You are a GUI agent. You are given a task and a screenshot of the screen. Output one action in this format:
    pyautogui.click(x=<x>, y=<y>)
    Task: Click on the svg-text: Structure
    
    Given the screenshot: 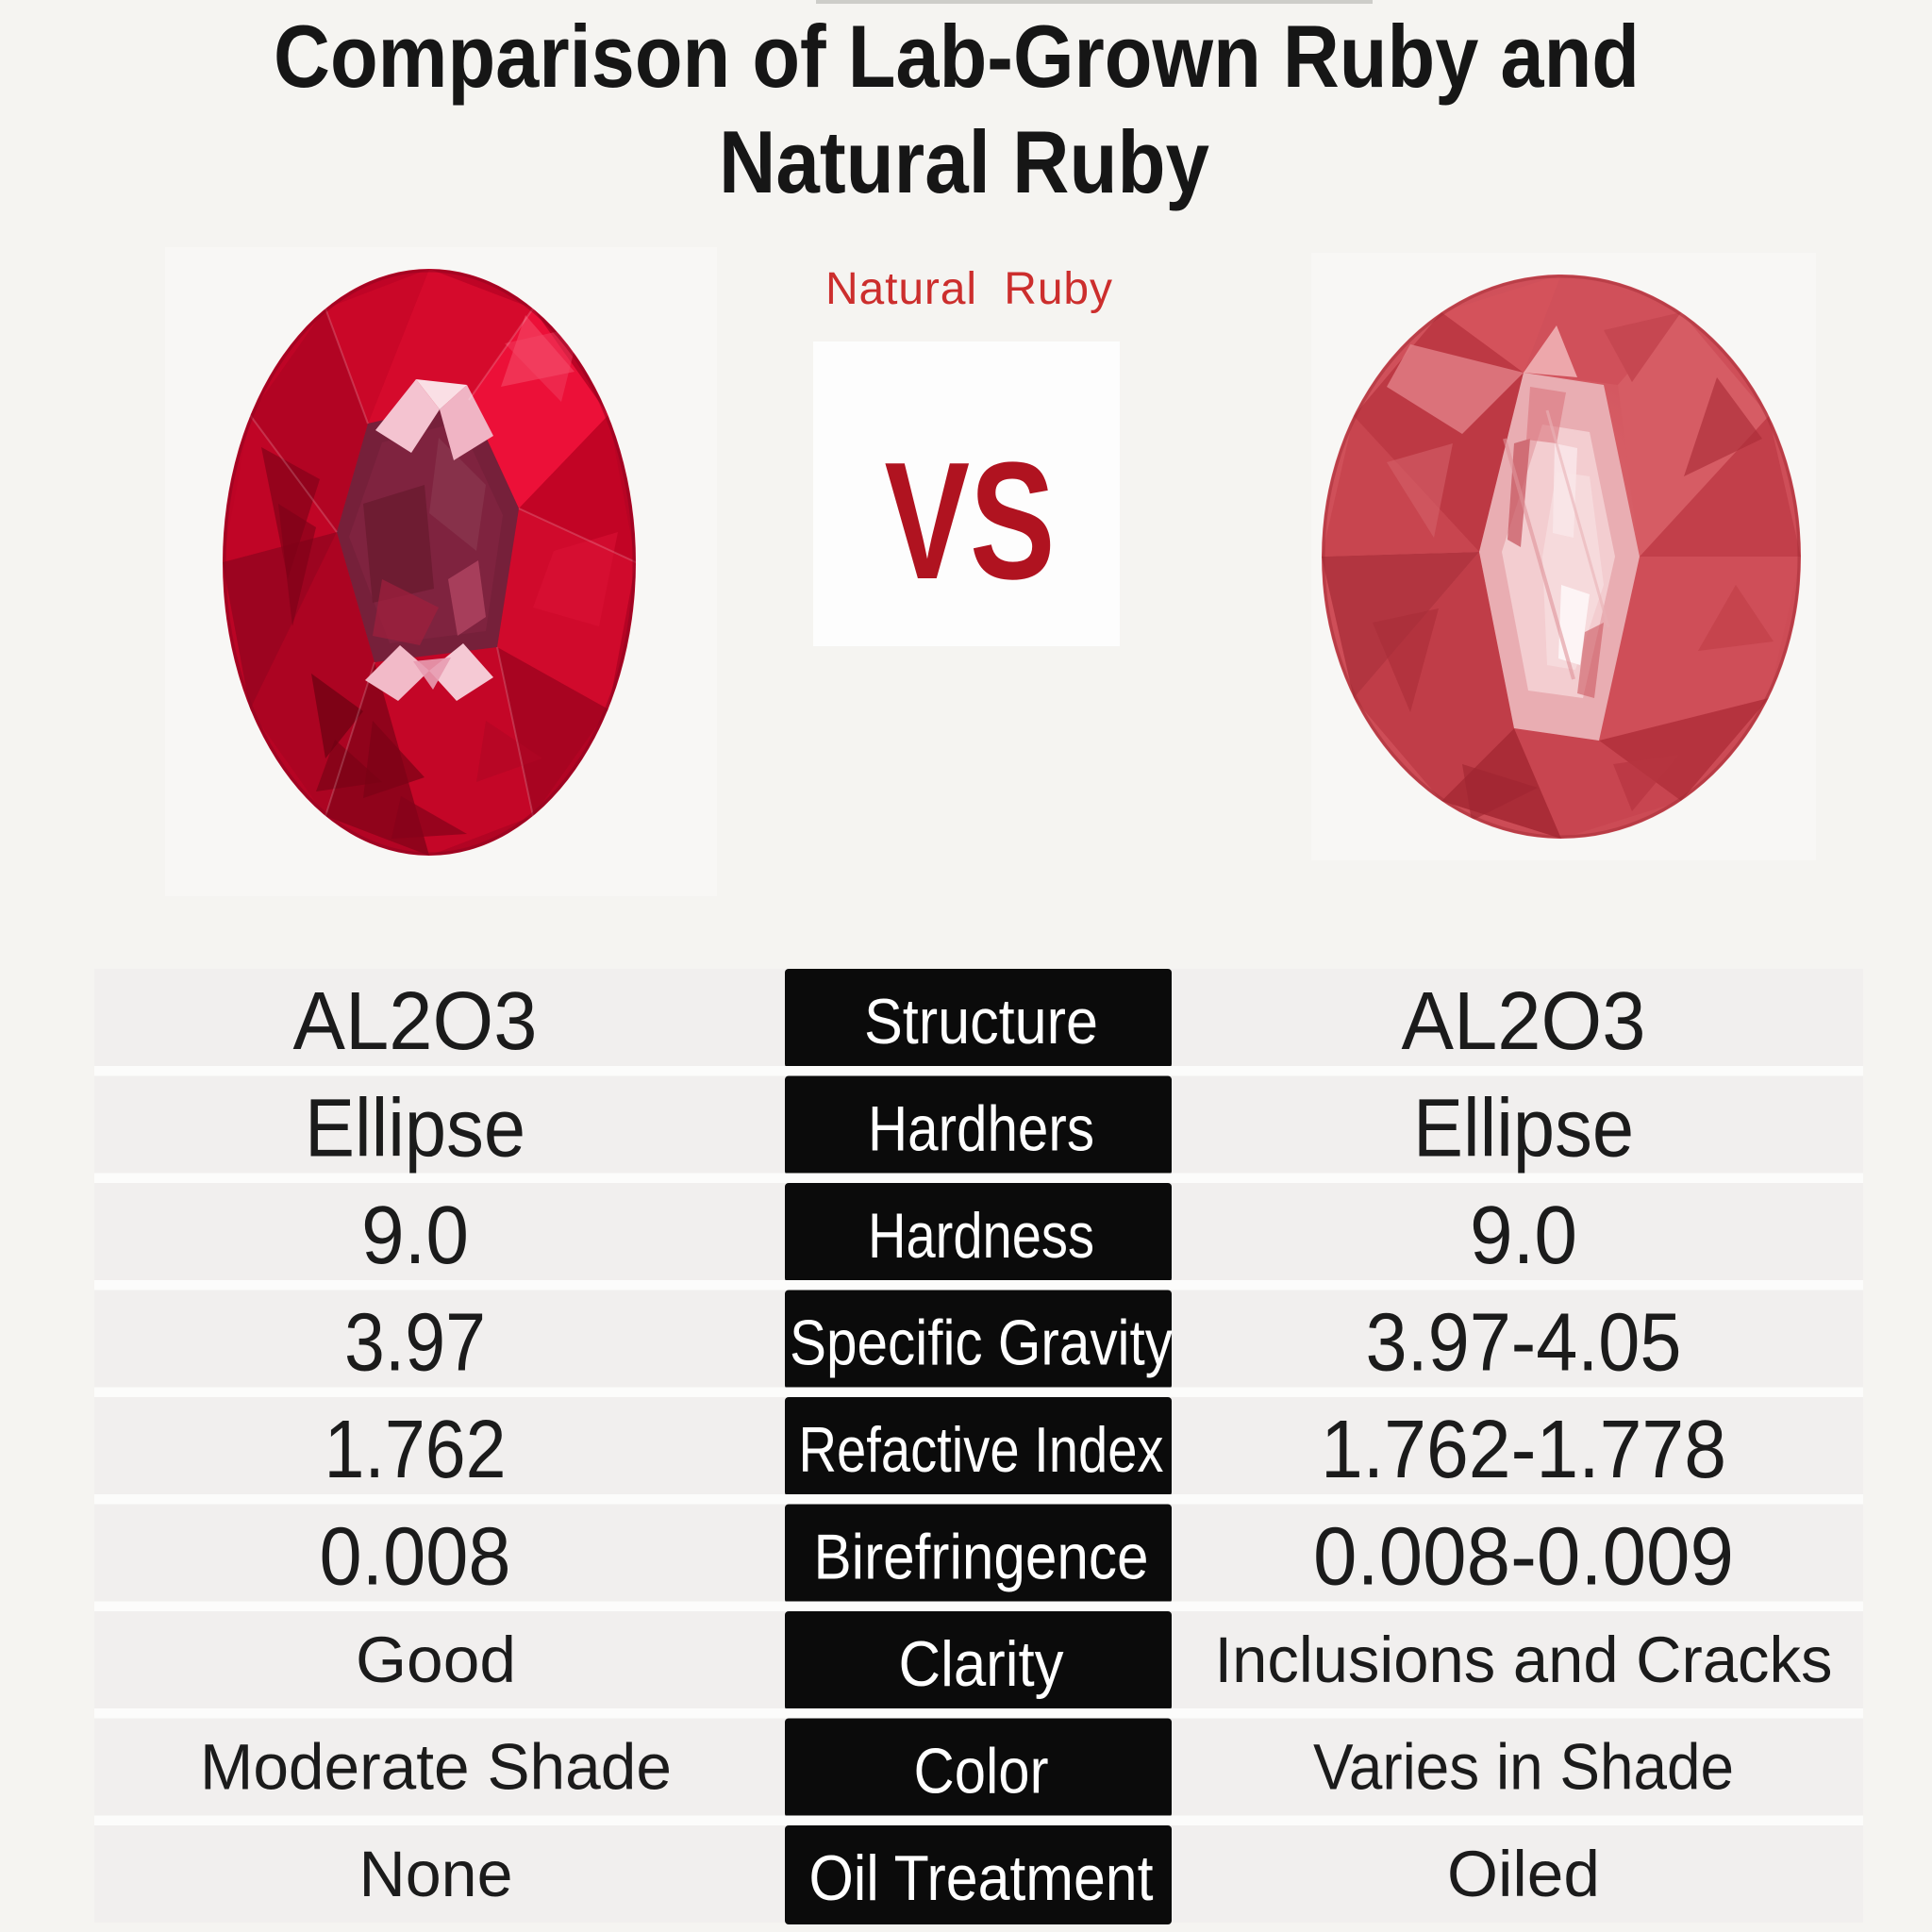 What is the action you would take?
    pyautogui.click(x=981, y=1022)
    